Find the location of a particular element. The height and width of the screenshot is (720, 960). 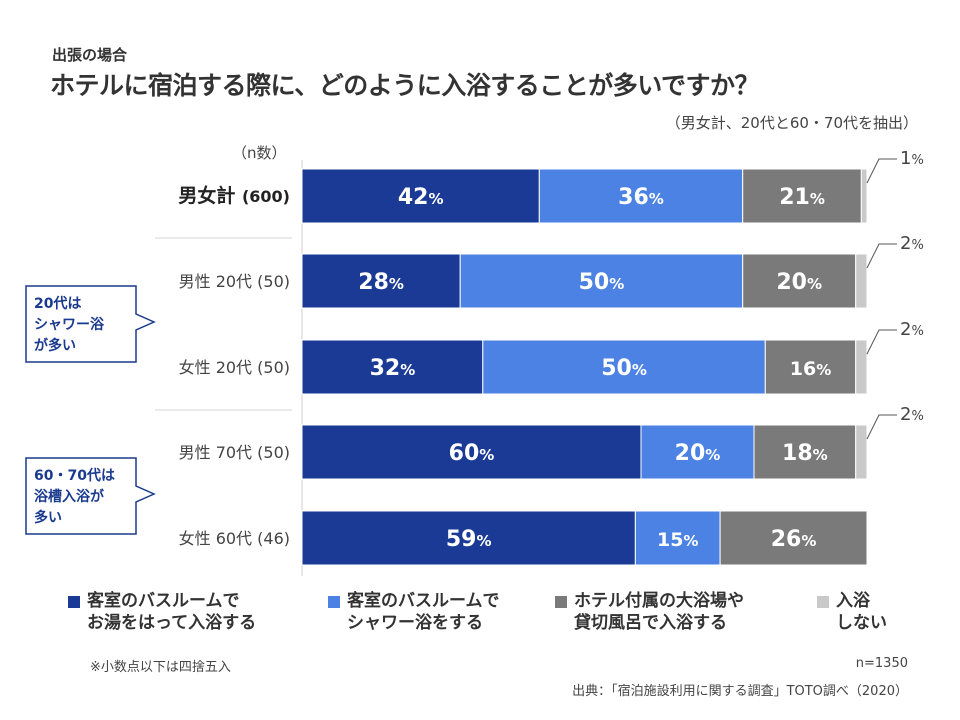

legend-label: 客室のバスルームで お湯をはって入浴する is located at coordinates (172, 612).